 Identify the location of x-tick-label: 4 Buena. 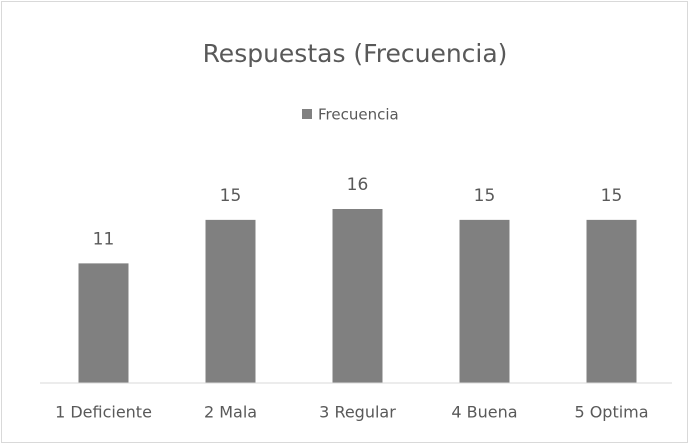
(484, 412).